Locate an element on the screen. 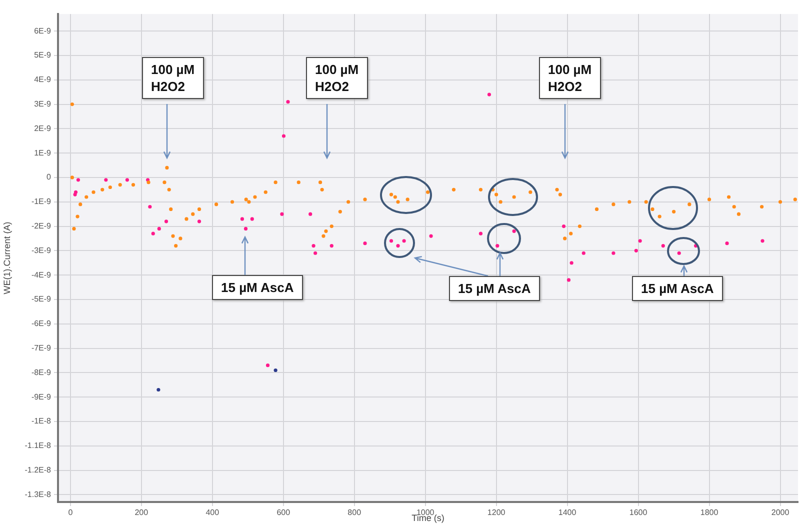  x-tick-label: 0 is located at coordinates (71, 513).